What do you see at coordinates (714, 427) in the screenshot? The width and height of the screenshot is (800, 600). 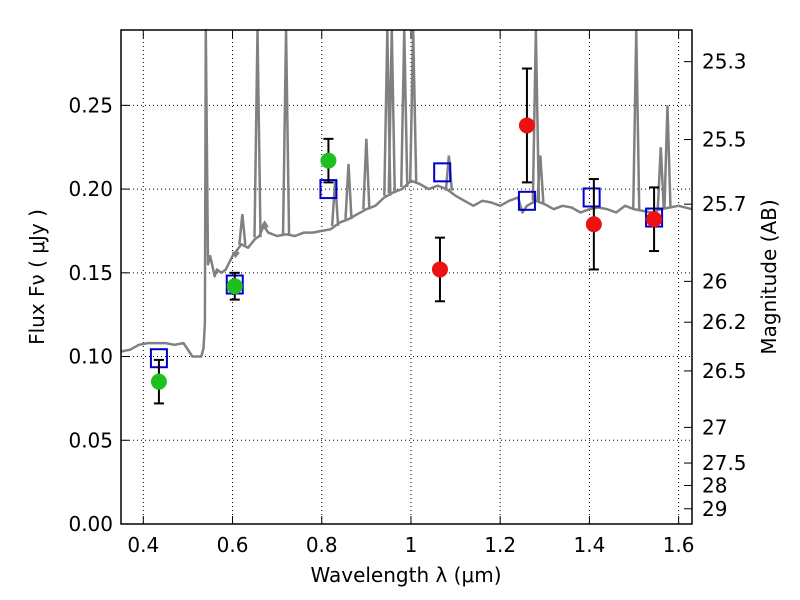 I see `right-tick-label: 27` at bounding box center [714, 427].